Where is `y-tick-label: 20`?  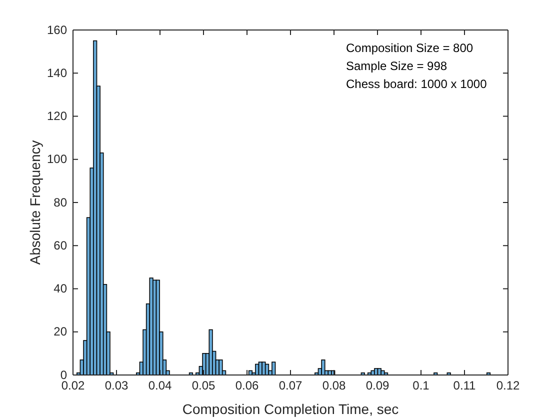
y-tick-label: 20 is located at coordinates (61, 331).